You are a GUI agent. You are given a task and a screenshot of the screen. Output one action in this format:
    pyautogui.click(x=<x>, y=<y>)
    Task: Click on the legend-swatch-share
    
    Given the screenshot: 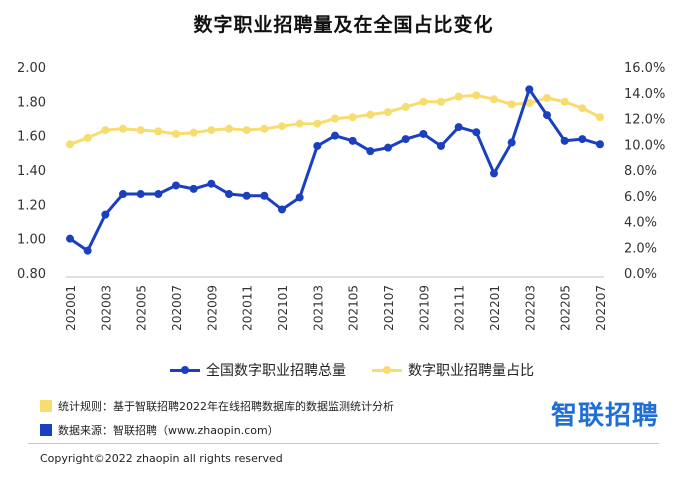 What is the action you would take?
    pyautogui.click(x=387, y=370)
    